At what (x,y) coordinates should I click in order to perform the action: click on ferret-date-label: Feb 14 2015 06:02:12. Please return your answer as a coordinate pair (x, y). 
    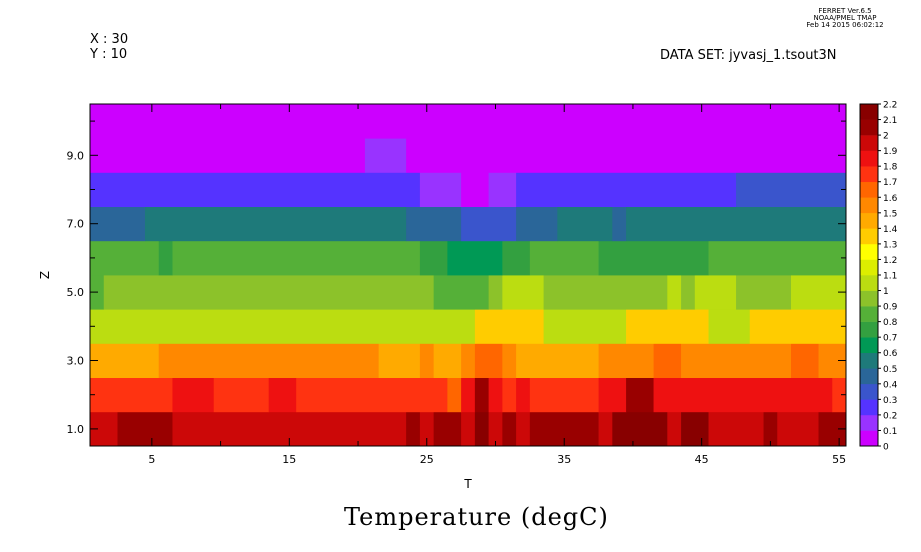
    Looking at the image, I should click on (845, 25).